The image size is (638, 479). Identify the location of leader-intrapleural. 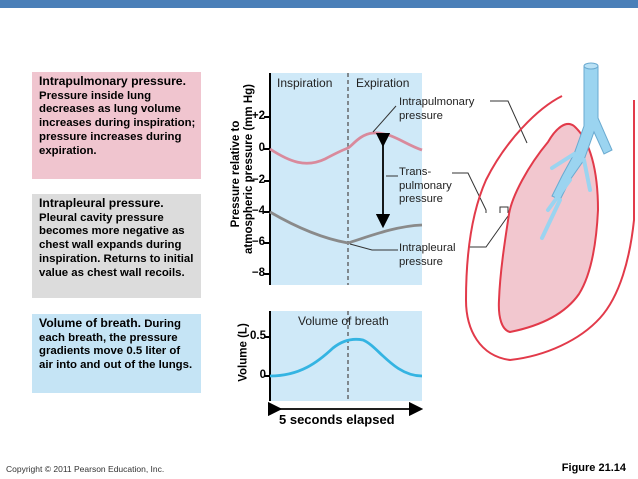
(373, 247).